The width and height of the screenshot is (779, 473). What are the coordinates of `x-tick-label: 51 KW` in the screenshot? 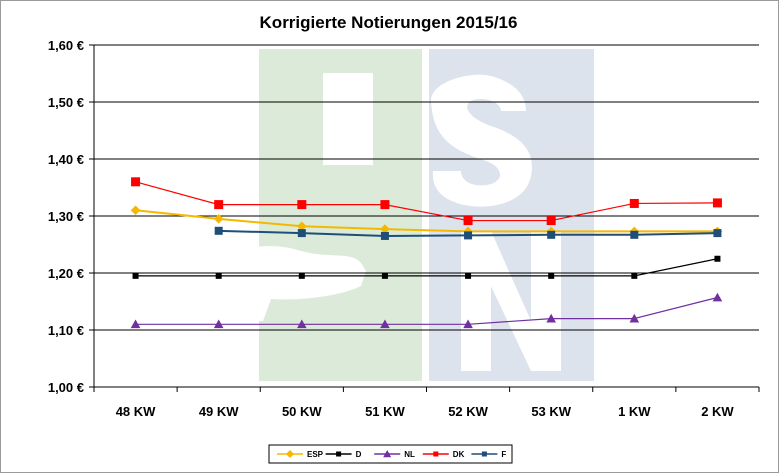 It's located at (385, 411).